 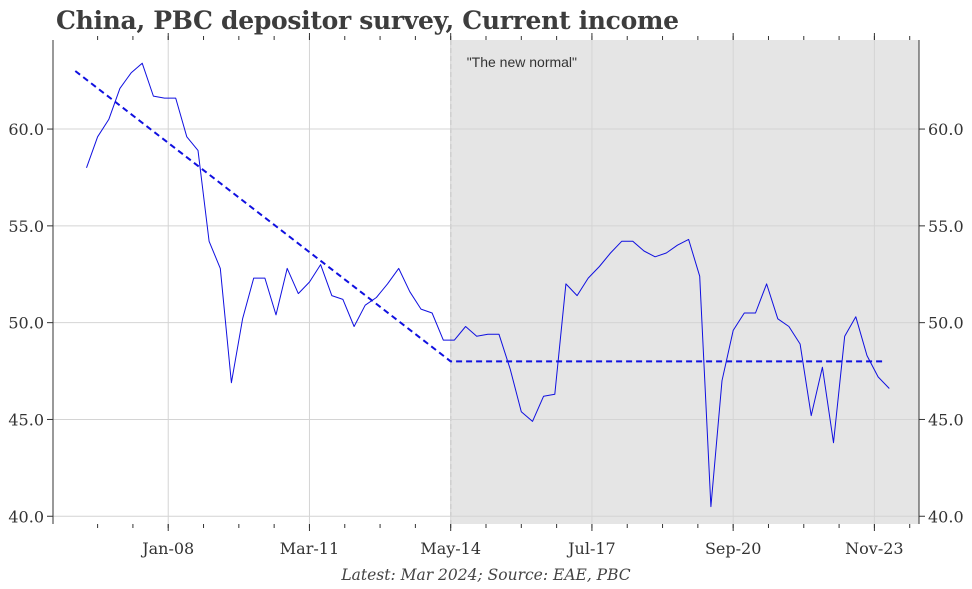 I want to click on x-tick-label: Jul-17, so click(x=591, y=548).